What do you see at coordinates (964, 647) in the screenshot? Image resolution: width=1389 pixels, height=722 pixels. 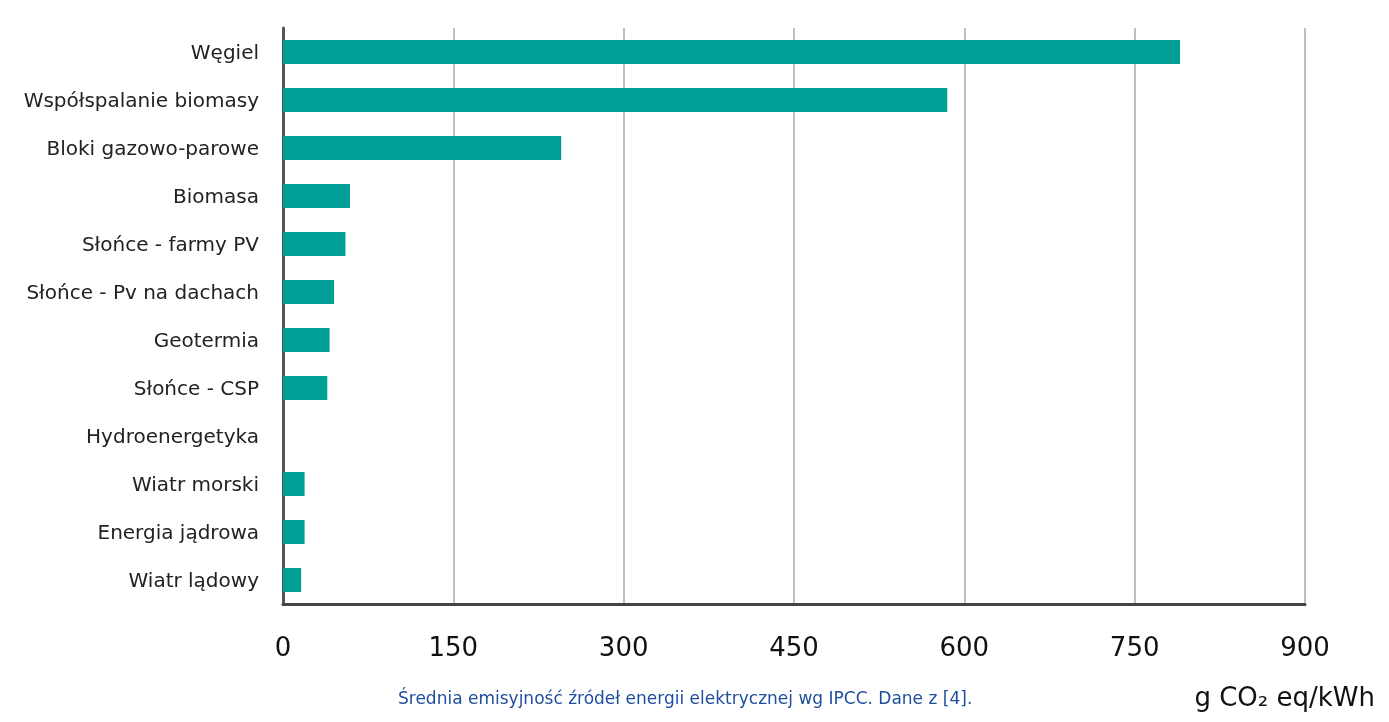 I see `x-tick-label: 600` at bounding box center [964, 647].